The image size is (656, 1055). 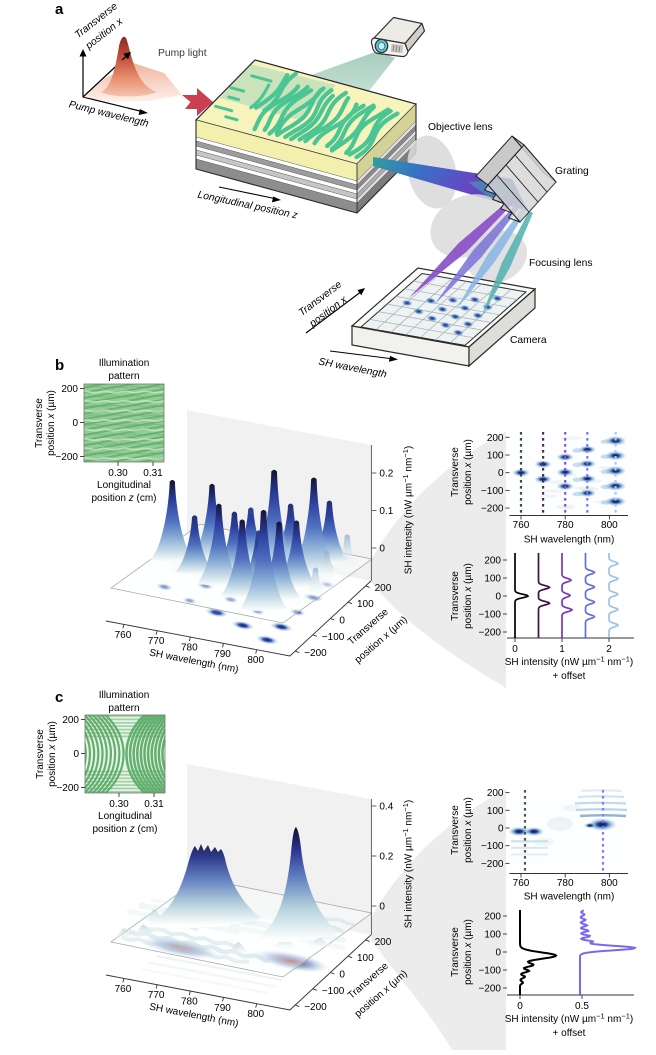 What do you see at coordinates (59, 365) in the screenshot?
I see `svg-text: b` at bounding box center [59, 365].